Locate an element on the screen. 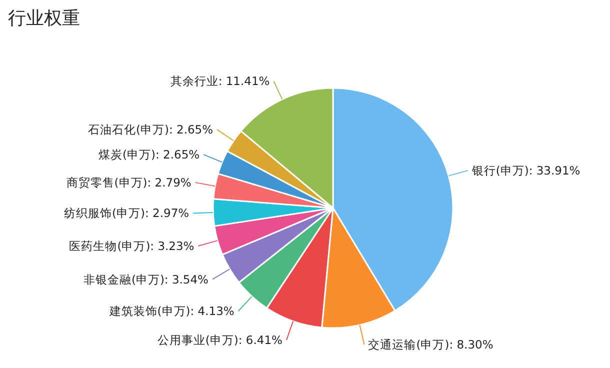 This screenshot has width=610, height=368. slice-label: 银行(申万): 33.91% is located at coordinates (525, 170).